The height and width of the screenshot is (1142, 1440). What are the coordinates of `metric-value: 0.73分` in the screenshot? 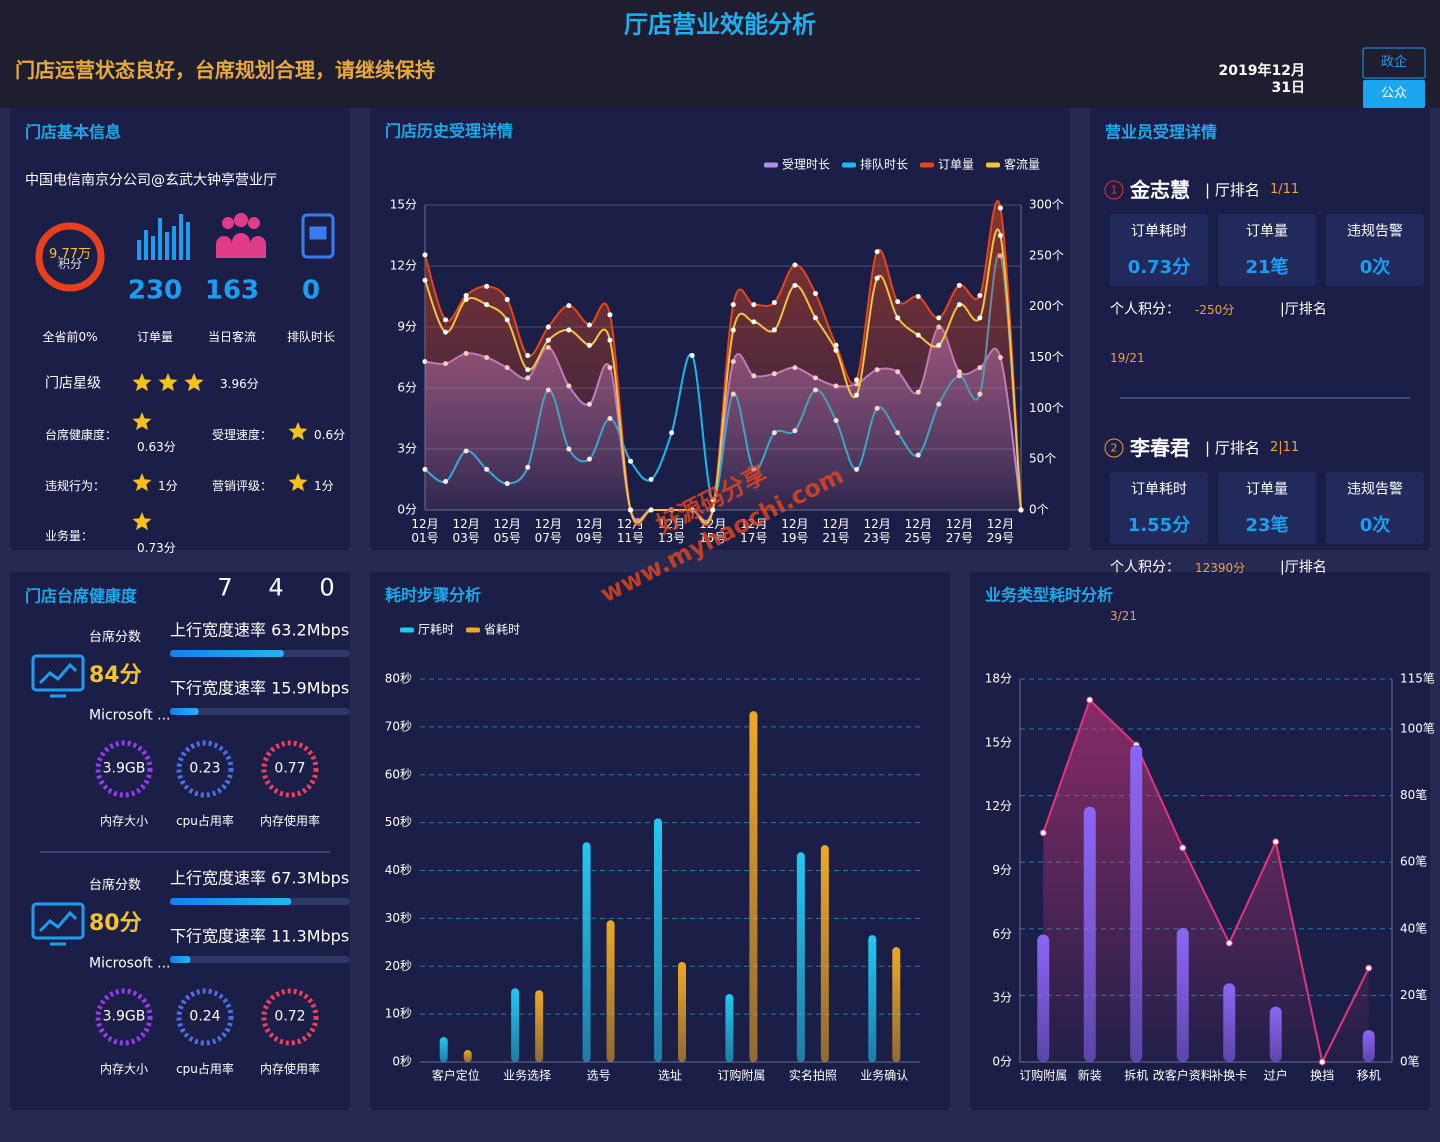 It's located at (1159, 268).